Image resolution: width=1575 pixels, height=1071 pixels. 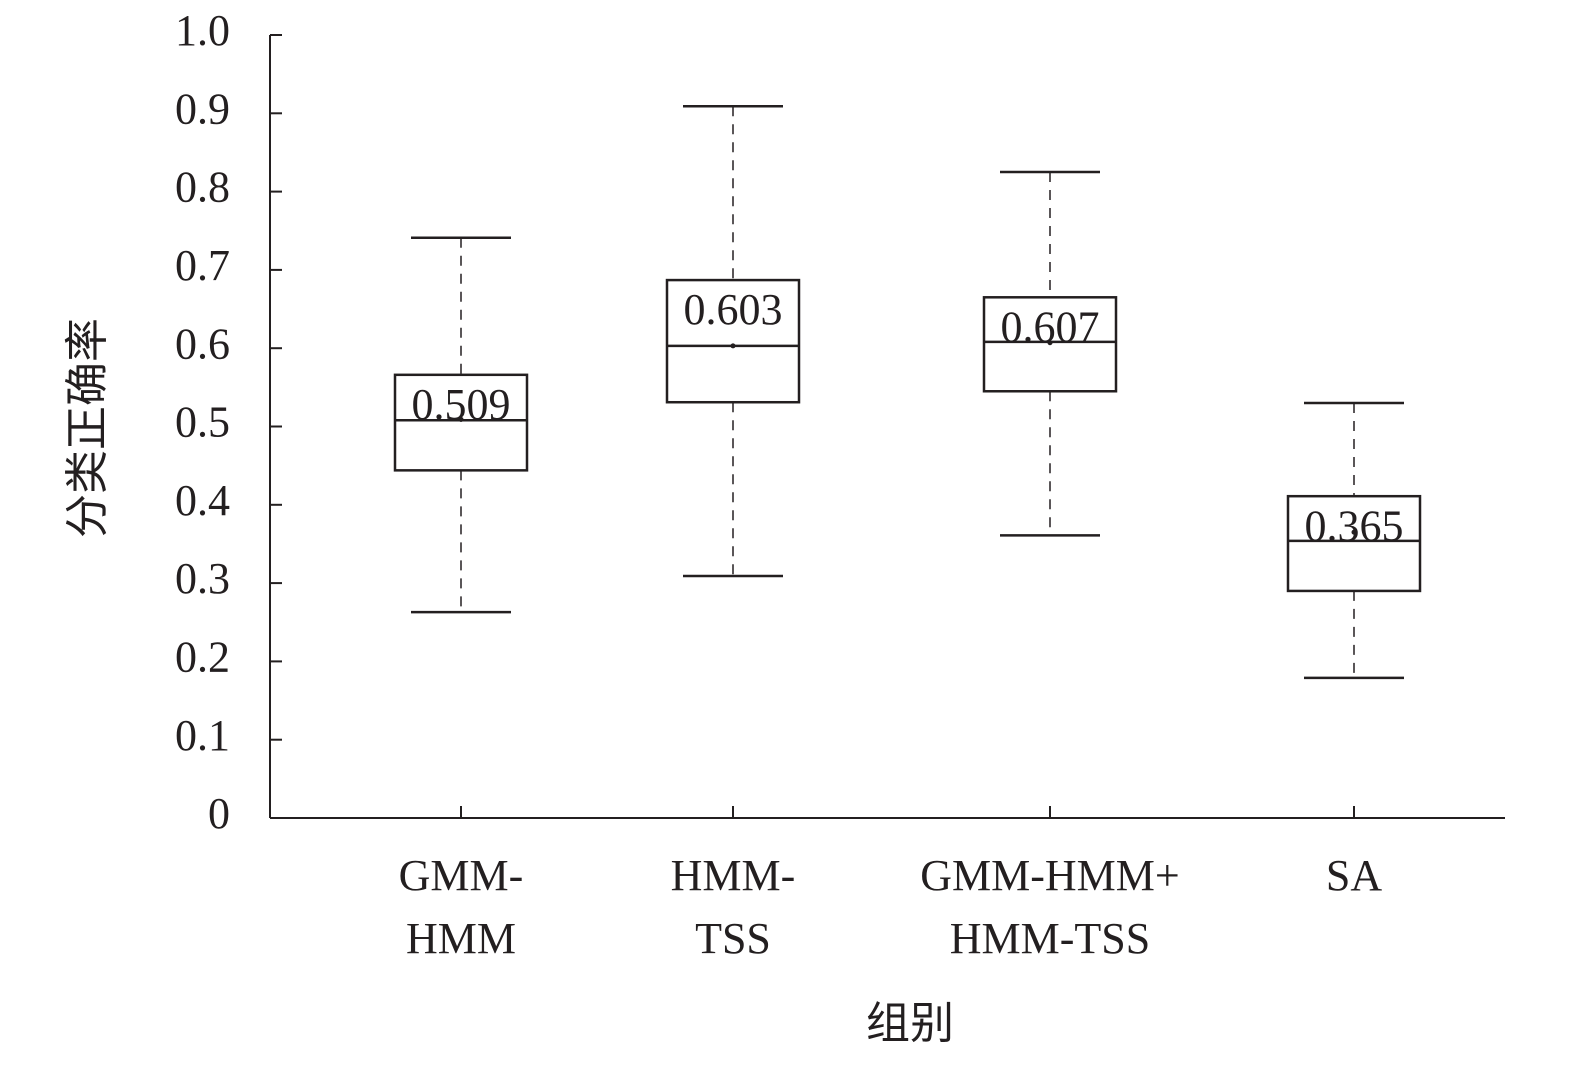 I want to click on y-tick-label: 0.8, so click(x=202, y=187).